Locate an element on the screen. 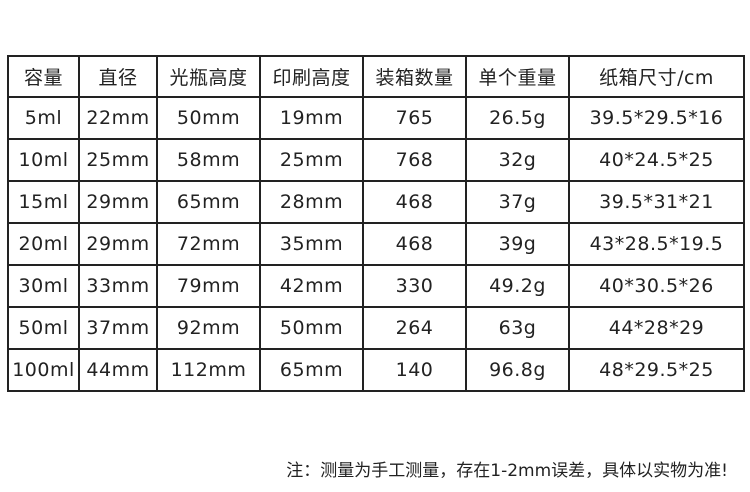  header-cell: 装箱数量 is located at coordinates (414, 76).